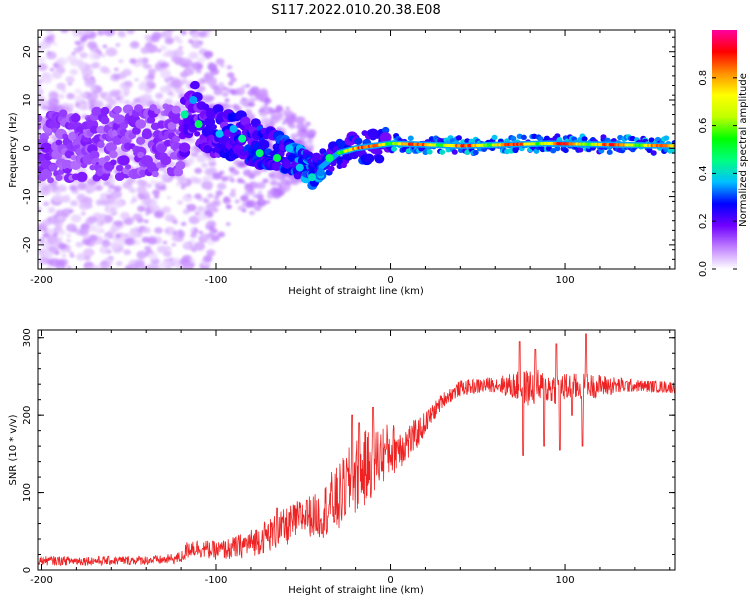  What do you see at coordinates (703, 221) in the screenshot?
I see `colorbar-tick-label: 0.2` at bounding box center [703, 221].